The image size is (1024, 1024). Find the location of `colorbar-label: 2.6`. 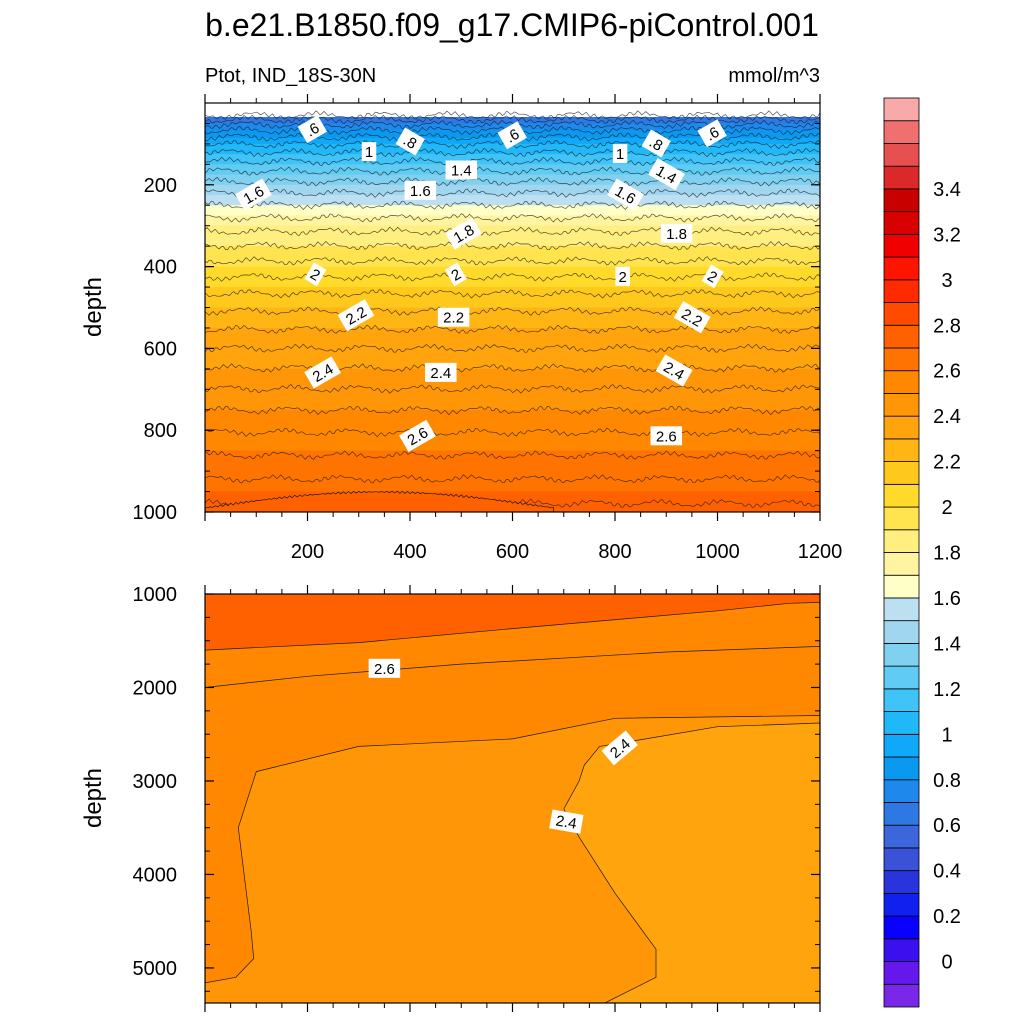

colorbar-label: 2.6 is located at coordinates (947, 372).